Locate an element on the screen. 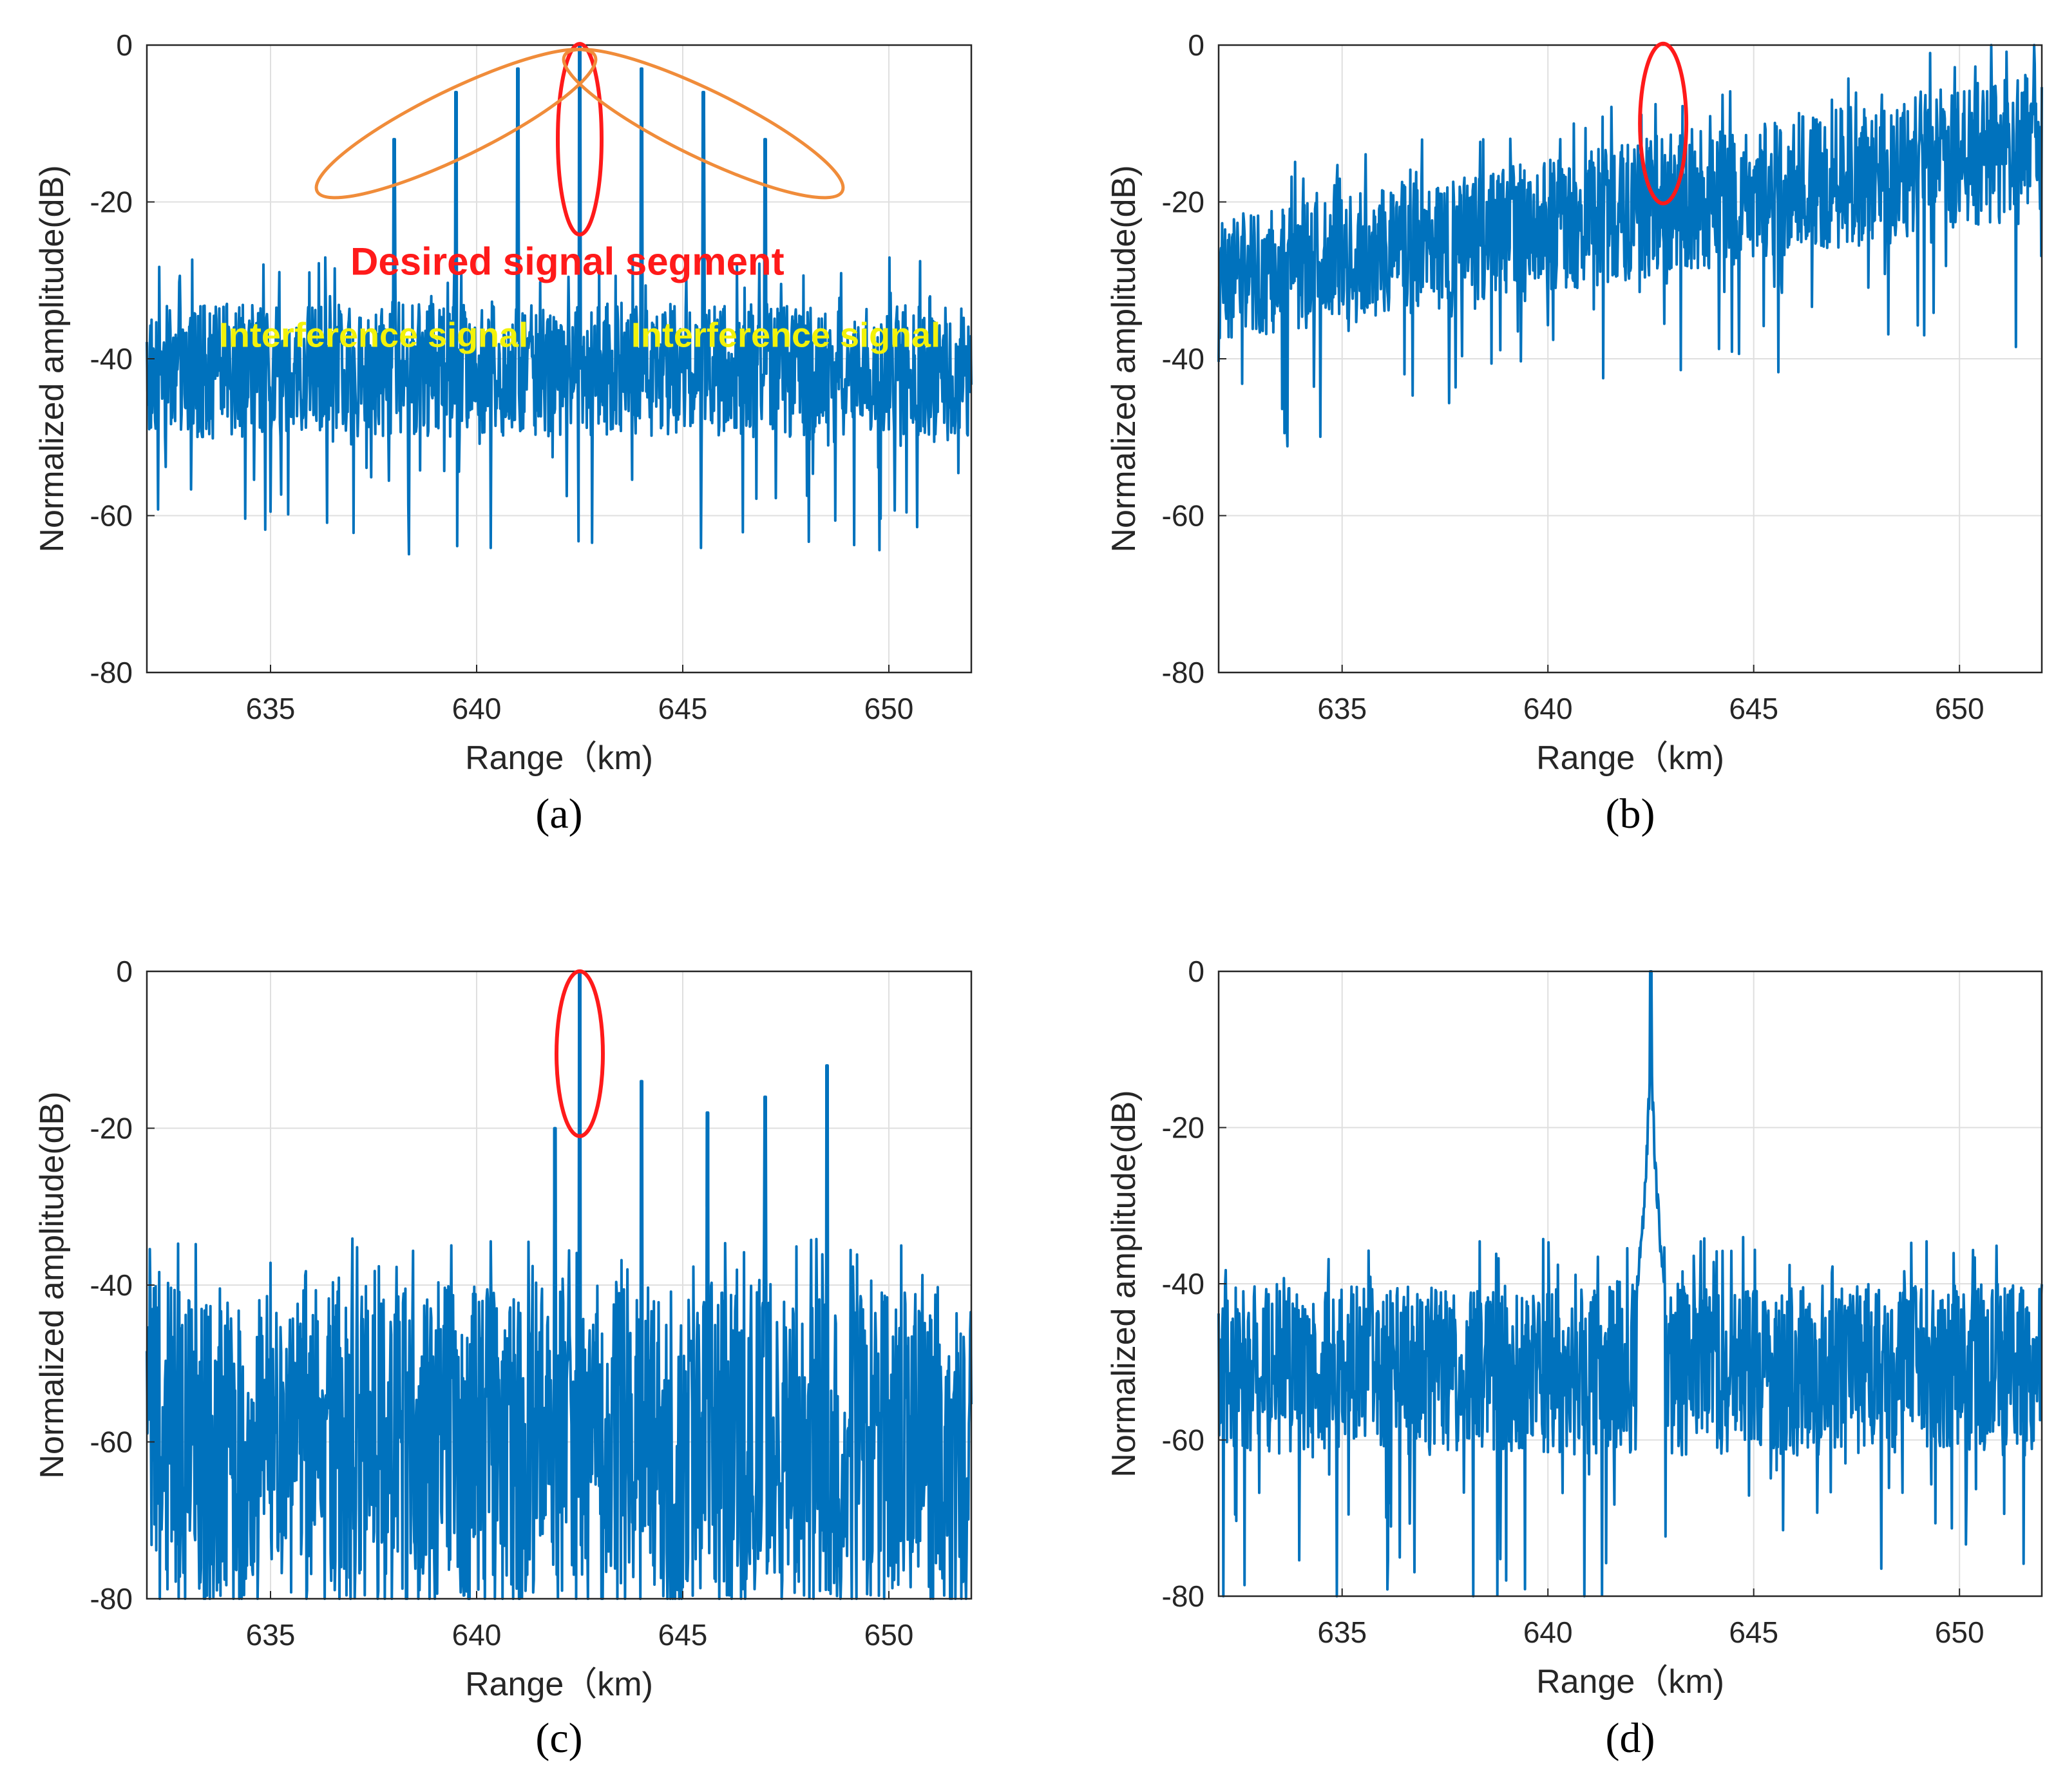 Image resolution: width=2065 pixels, height=1792 pixels. desired-signal-label: Desired signal segment is located at coordinates (567, 262).